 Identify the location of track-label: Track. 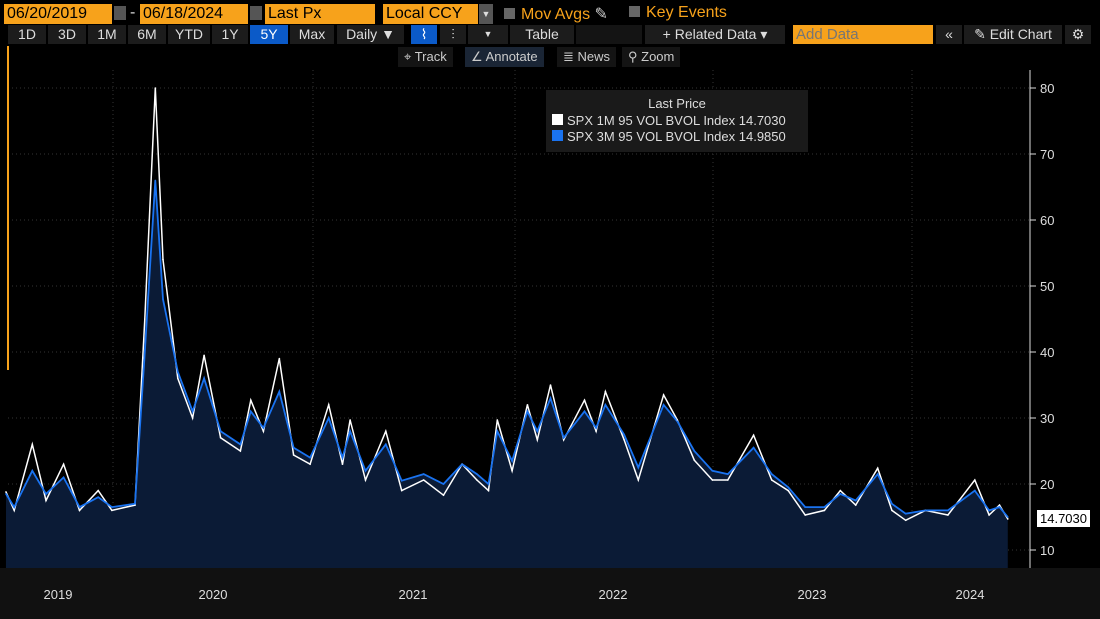
(430, 56).